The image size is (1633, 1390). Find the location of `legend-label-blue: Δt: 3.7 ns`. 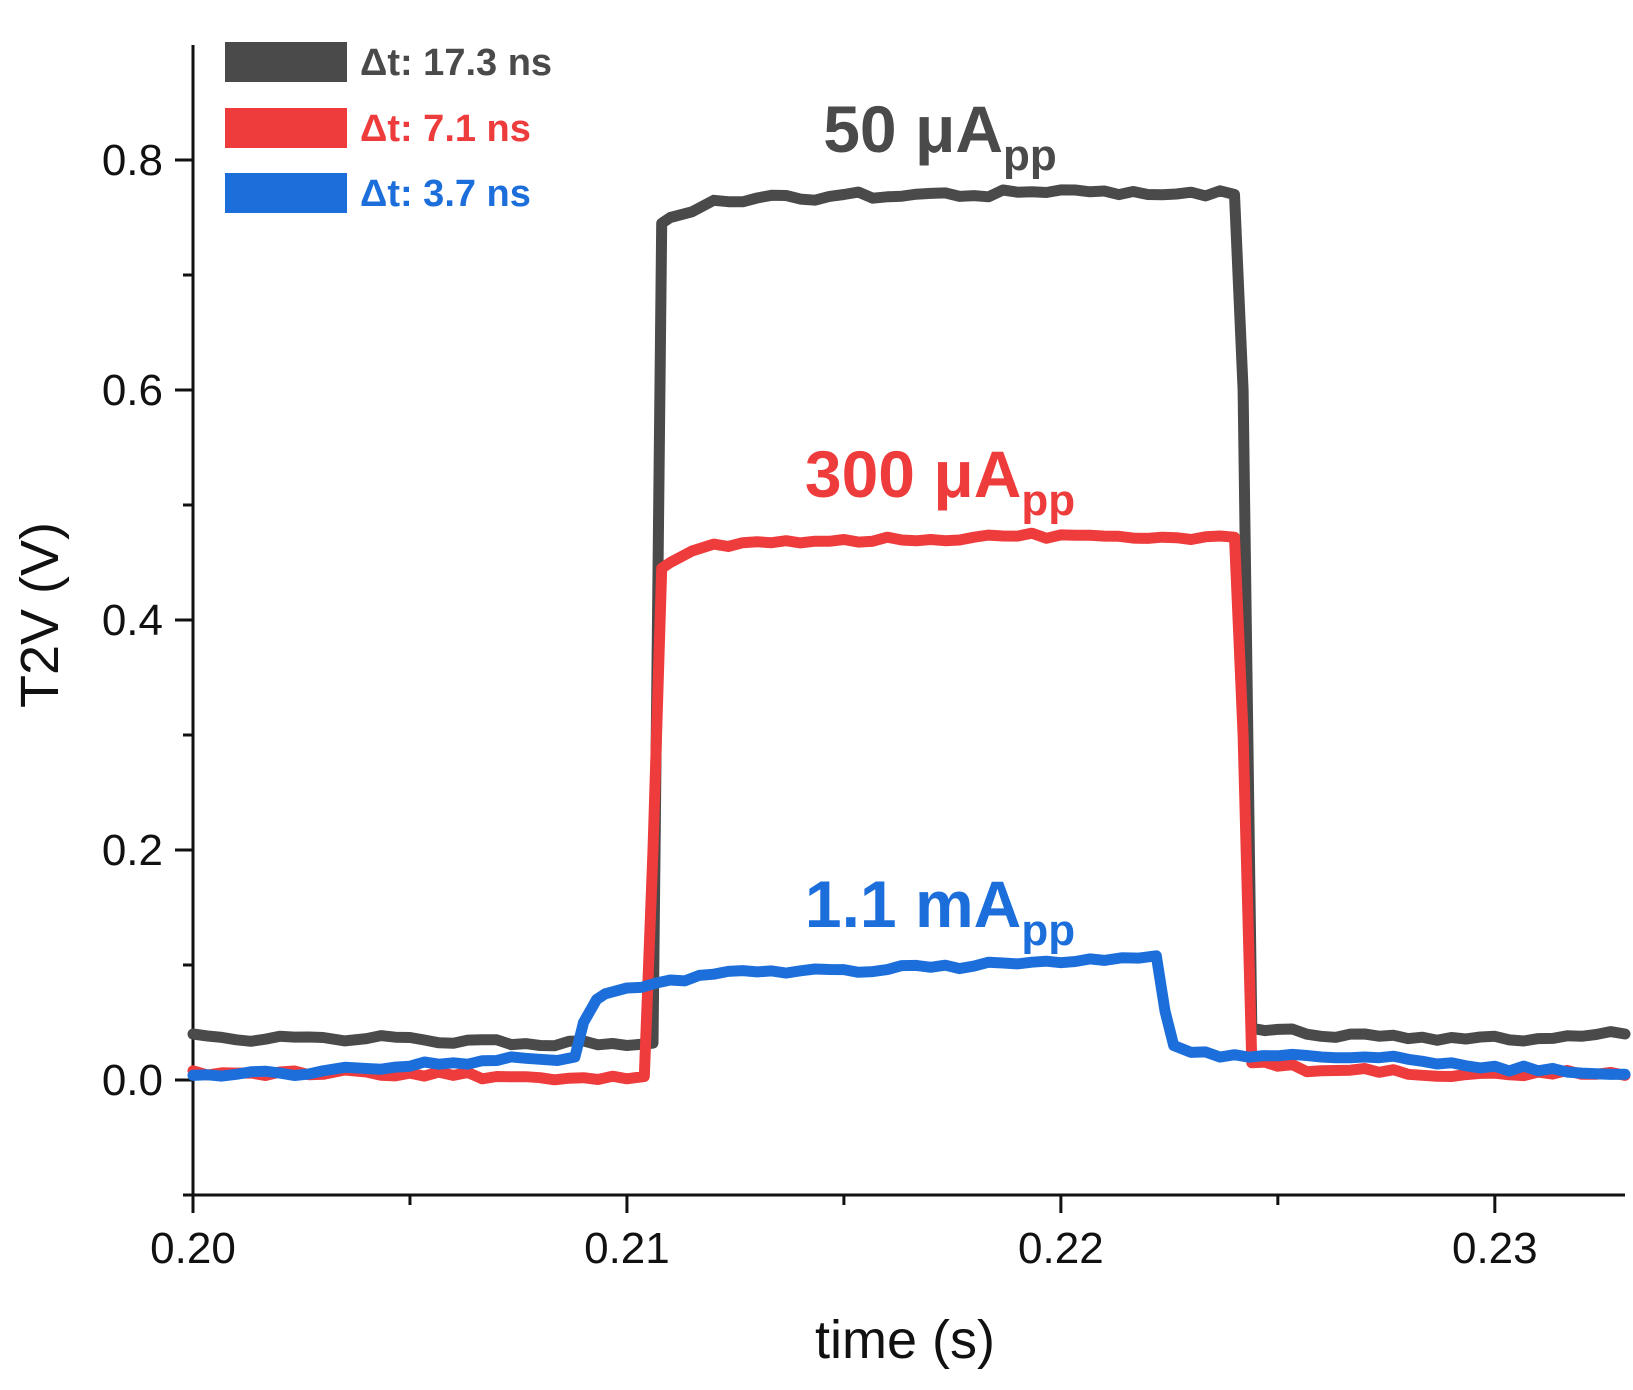

legend-label-blue: Δt: 3.7 ns is located at coordinates (445, 194).